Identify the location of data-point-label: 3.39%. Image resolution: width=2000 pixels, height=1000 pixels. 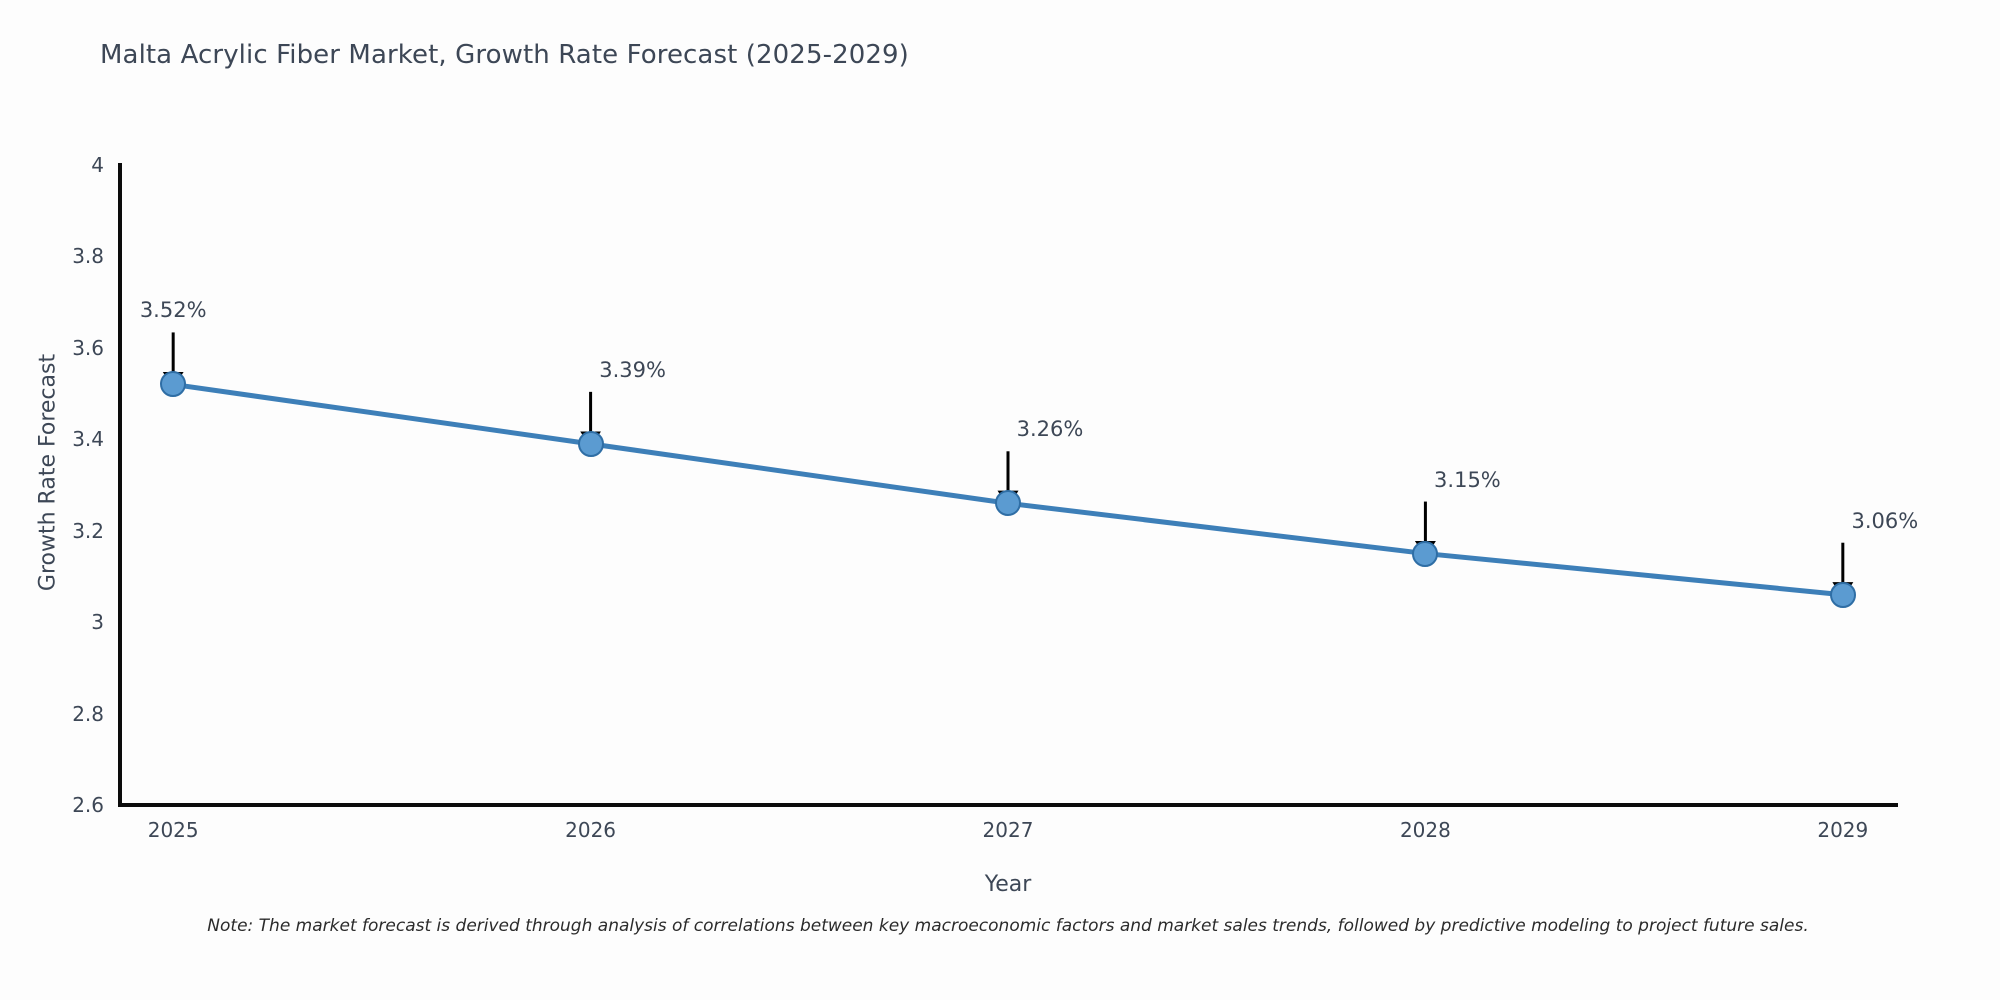
(632, 369).